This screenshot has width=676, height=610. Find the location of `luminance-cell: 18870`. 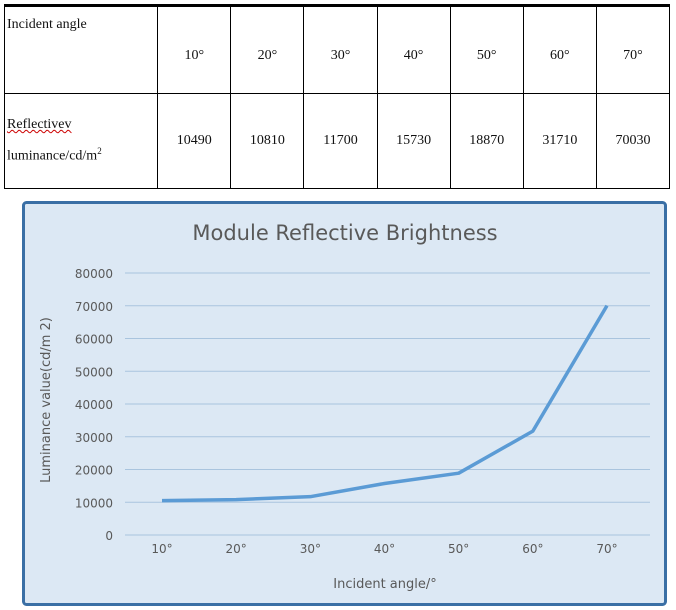

luminance-cell: 18870 is located at coordinates (486, 141).